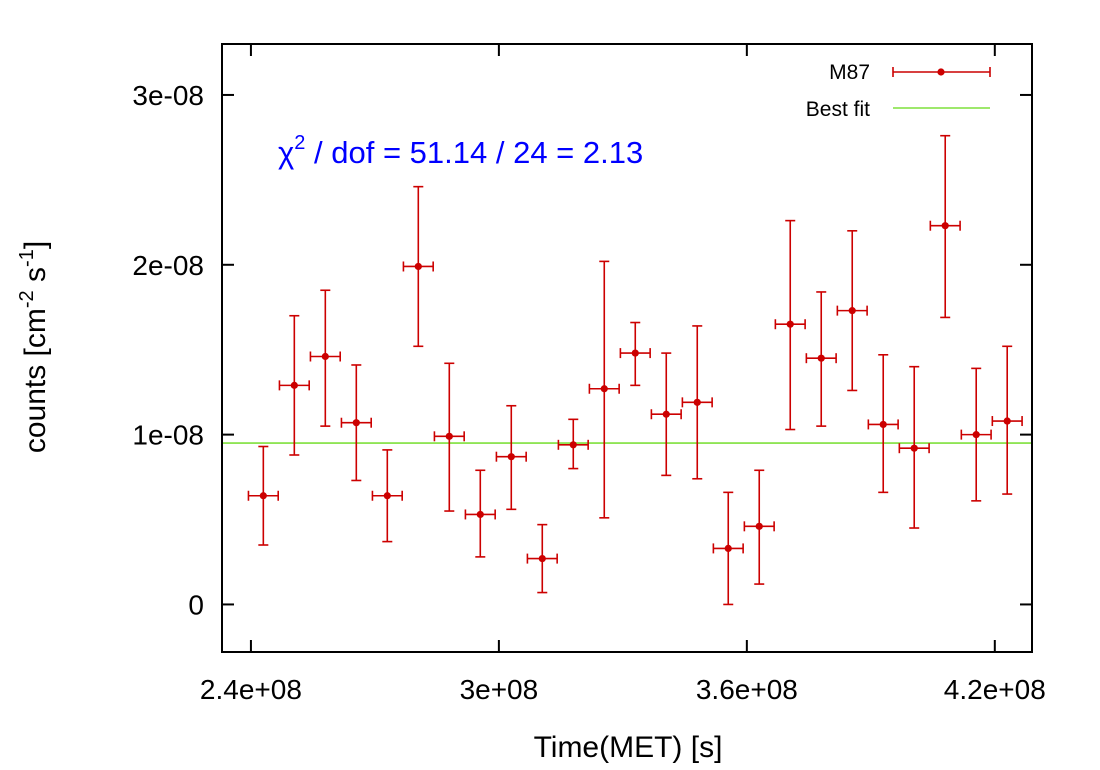 Image resolution: width=1100 pixels, height=770 pixels. I want to click on legend: M87 Best fit, so click(898, 91).